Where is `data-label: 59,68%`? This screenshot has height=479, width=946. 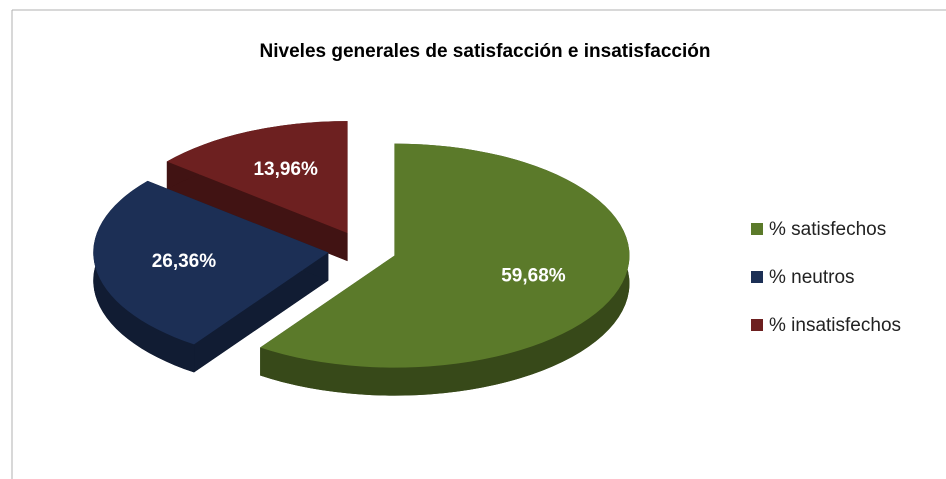 data-label: 59,68% is located at coordinates (533, 275).